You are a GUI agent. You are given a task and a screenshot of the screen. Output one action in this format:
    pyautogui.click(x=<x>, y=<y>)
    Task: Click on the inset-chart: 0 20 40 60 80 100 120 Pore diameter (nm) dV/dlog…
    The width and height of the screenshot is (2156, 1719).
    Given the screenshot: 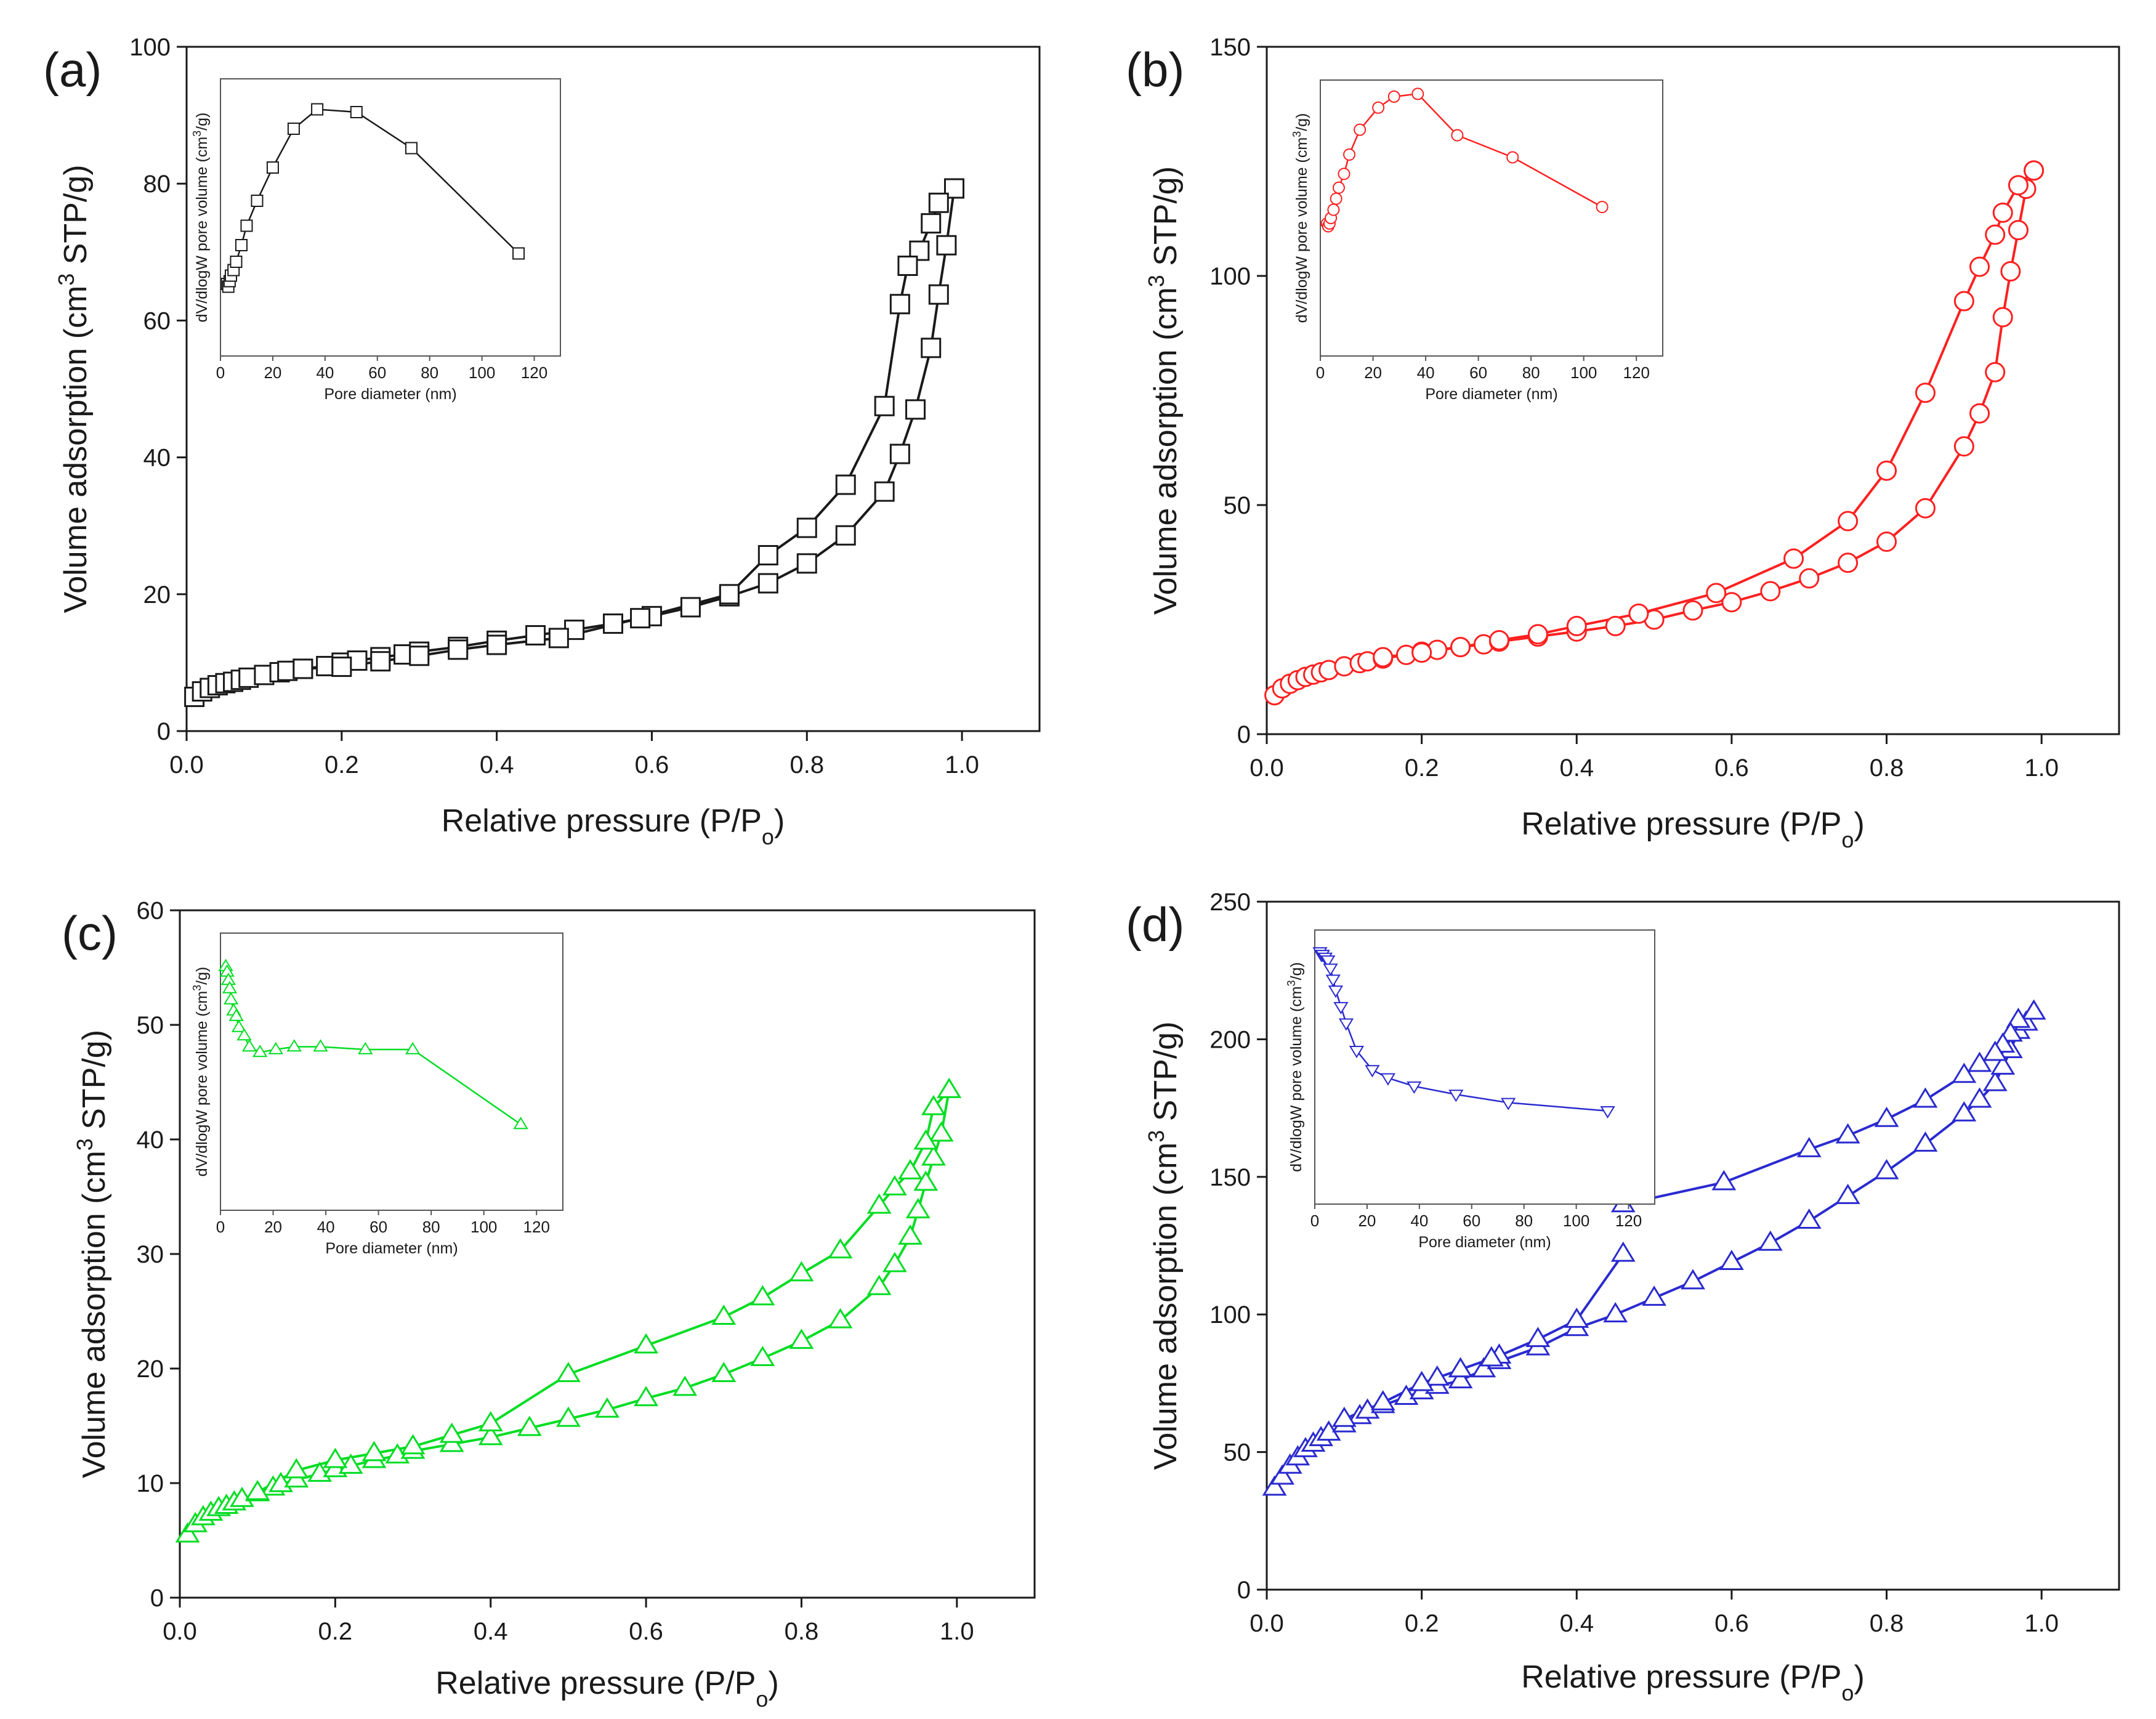 What is the action you would take?
    pyautogui.click(x=376, y=240)
    